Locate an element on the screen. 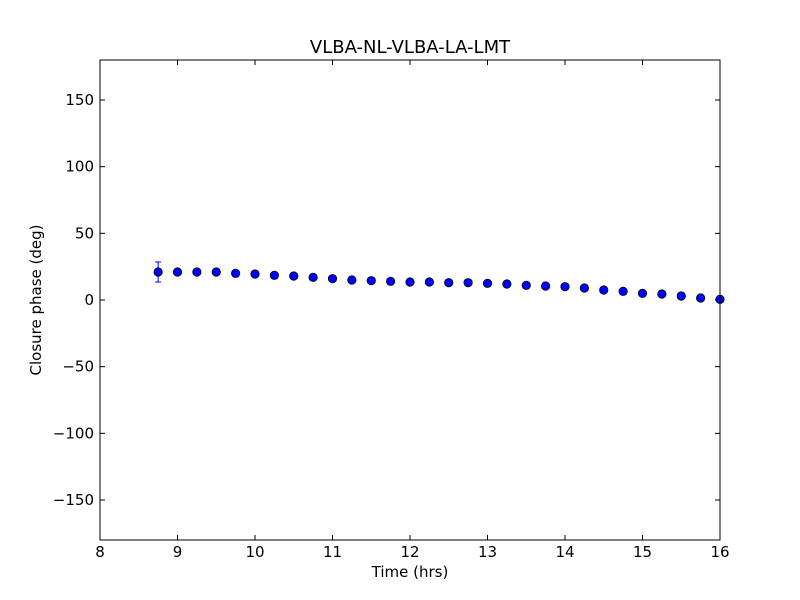 This screenshot has width=800, height=600. y-tick-label: 50 is located at coordinates (84, 233).